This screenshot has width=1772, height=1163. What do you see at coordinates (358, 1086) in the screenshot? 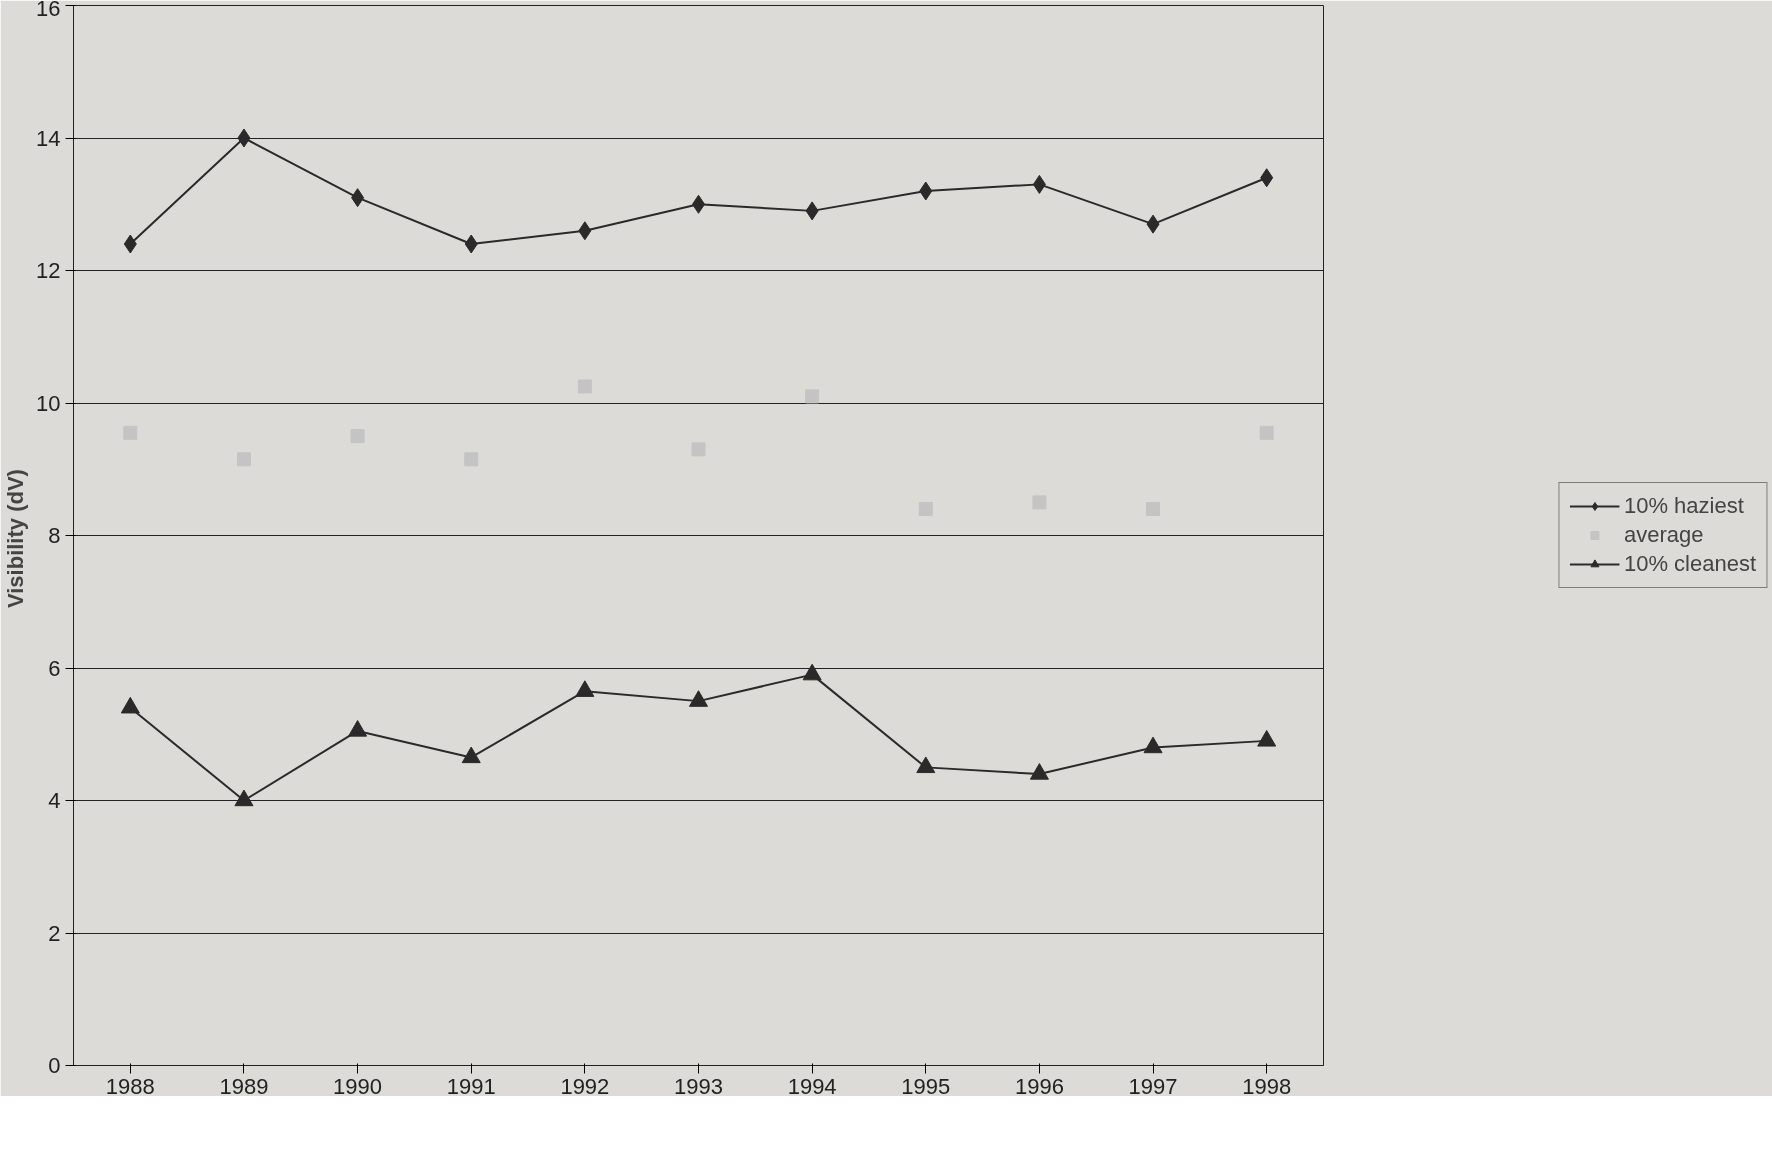
I see `x-tick-label: 1990` at bounding box center [358, 1086].